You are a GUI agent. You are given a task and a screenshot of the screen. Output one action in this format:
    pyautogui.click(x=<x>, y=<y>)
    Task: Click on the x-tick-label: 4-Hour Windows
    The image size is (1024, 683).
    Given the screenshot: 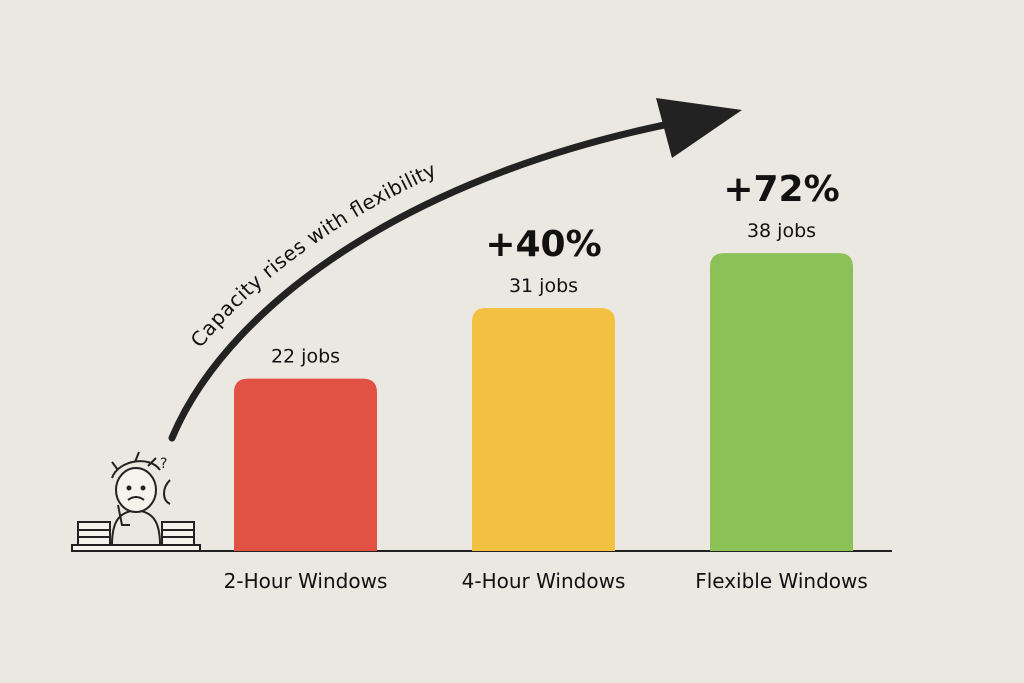 What is the action you would take?
    pyautogui.click(x=544, y=581)
    